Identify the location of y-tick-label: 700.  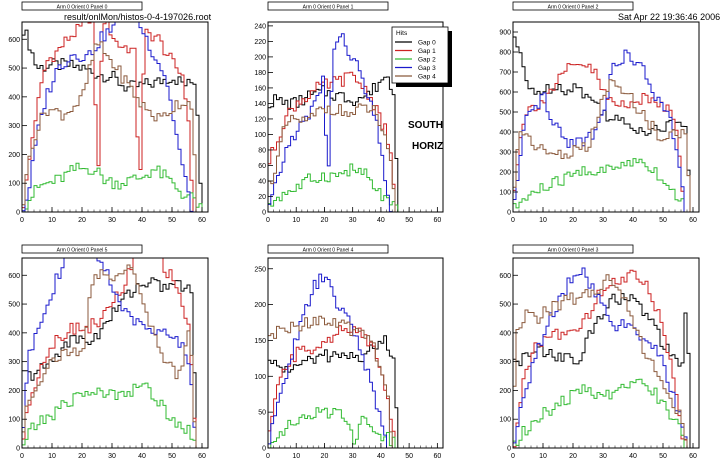
(505, 73).